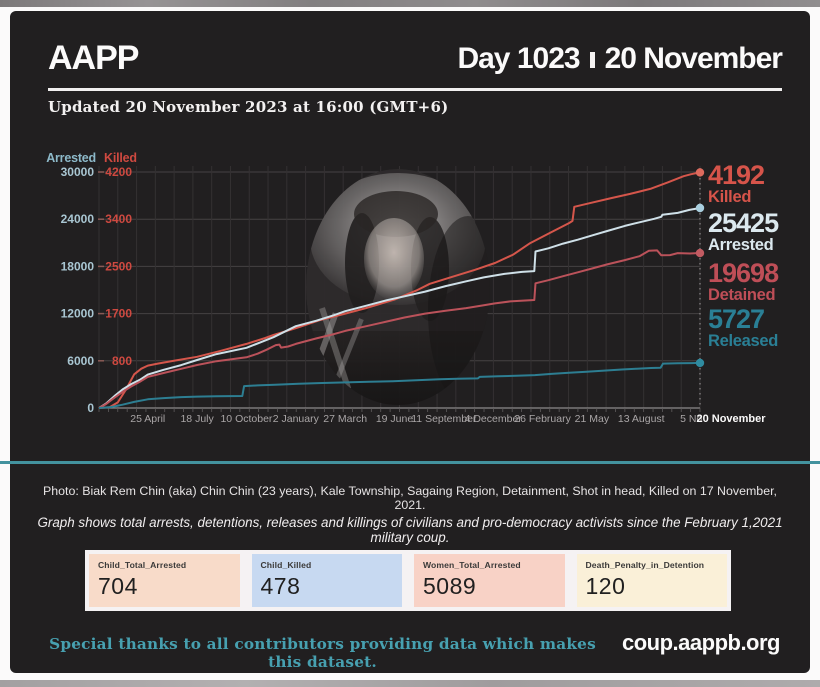 This screenshot has width=820, height=687. I want to click on svg-text: 4 December, so click(494, 419).